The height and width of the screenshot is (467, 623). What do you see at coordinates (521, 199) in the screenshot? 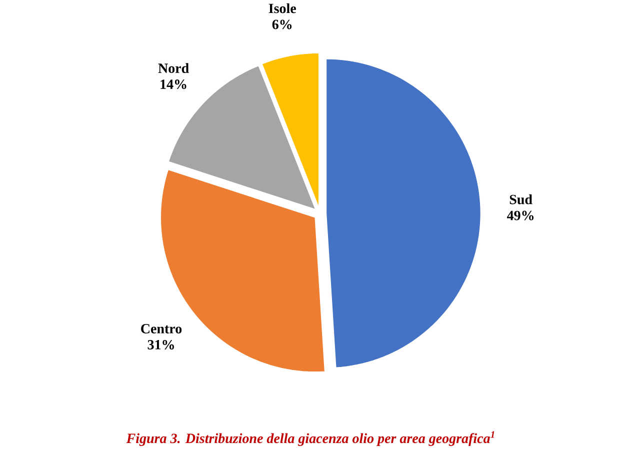
I see `slice-label: Sud` at bounding box center [521, 199].